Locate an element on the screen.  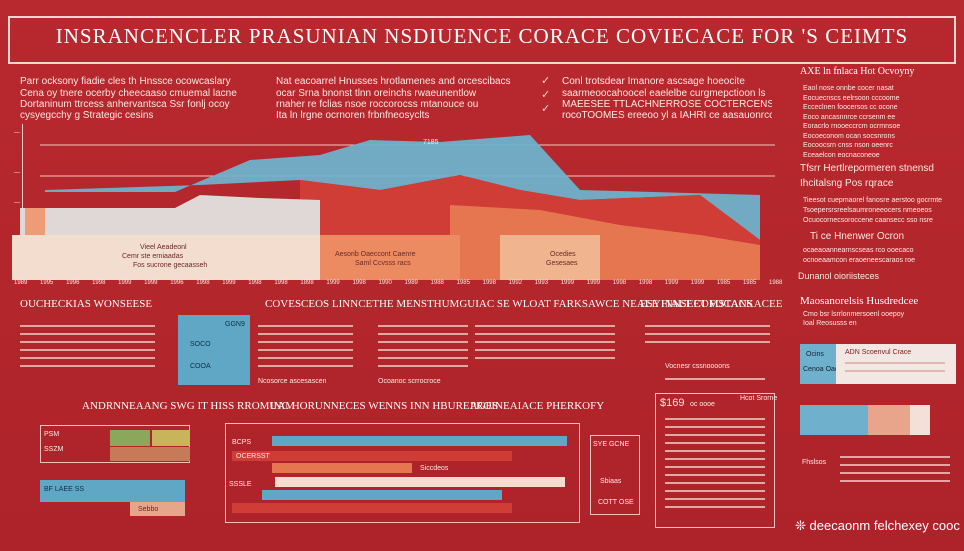
y-axis is located at coordinates (22, 199).